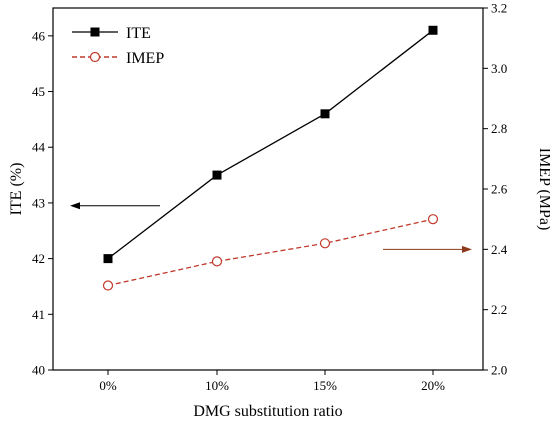 This screenshot has width=550, height=427. I want to click on left-y-tick-label: 40, so click(38, 370).